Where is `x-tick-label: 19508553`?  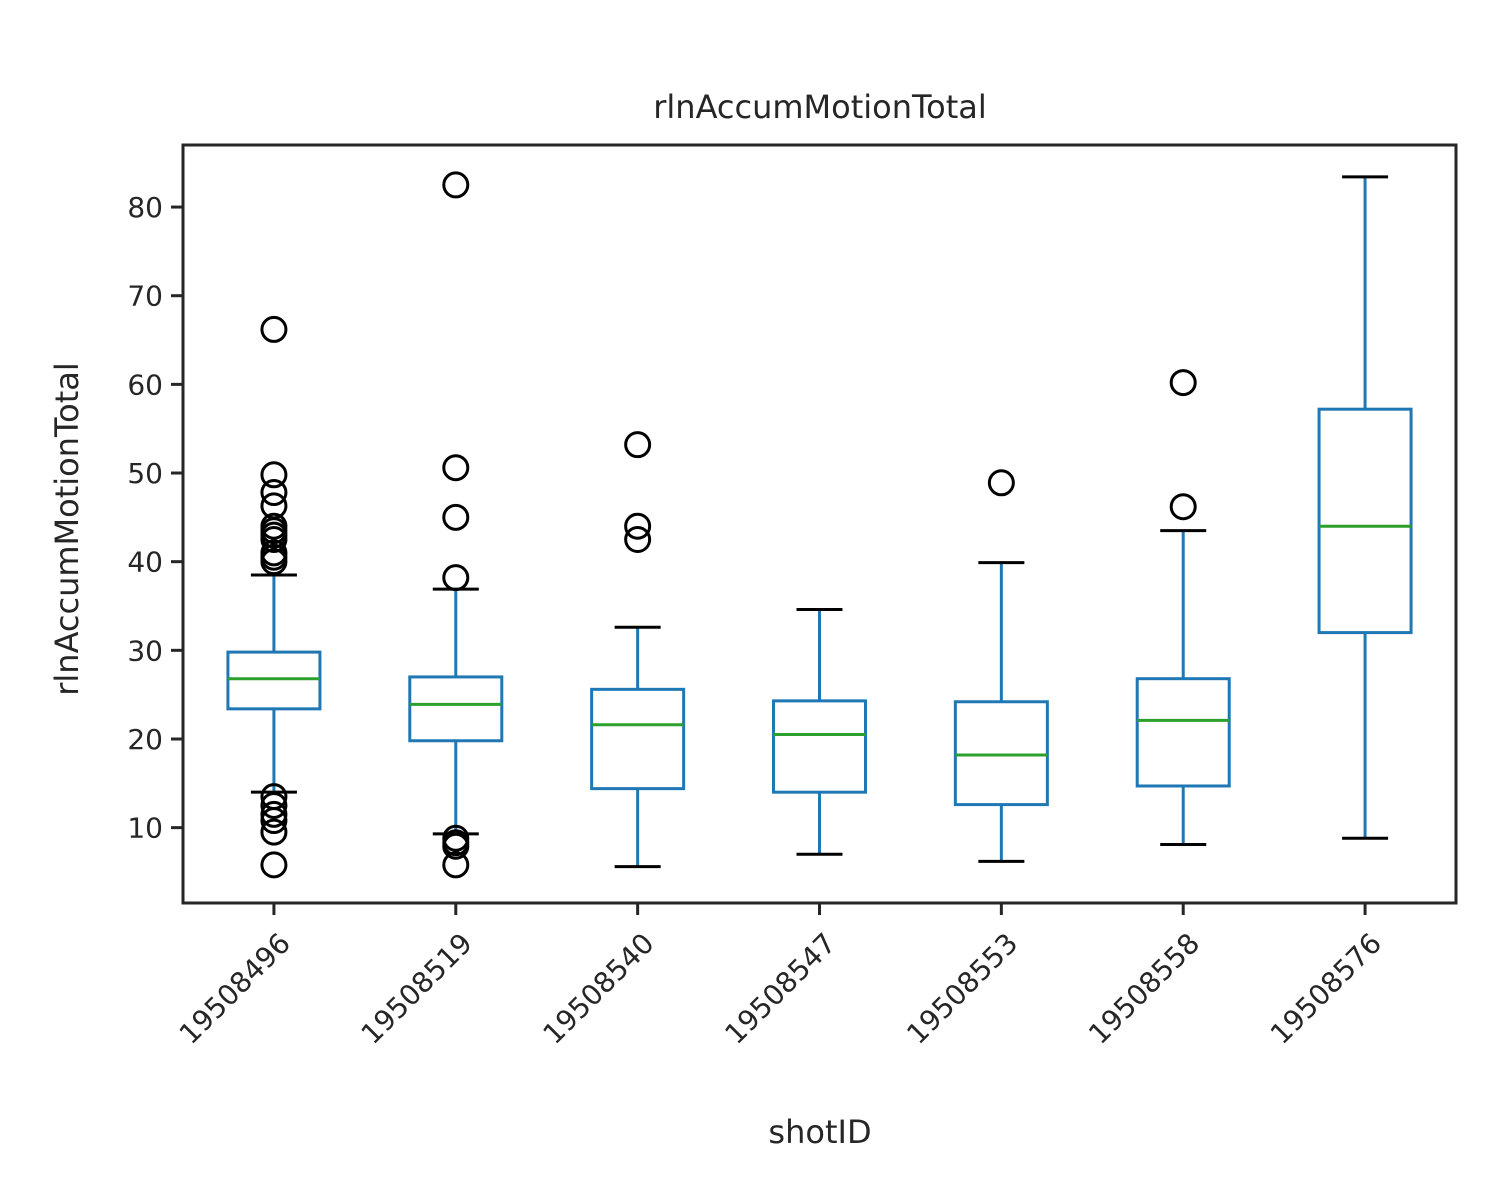
x-tick-label: 19508553 is located at coordinates (962, 989).